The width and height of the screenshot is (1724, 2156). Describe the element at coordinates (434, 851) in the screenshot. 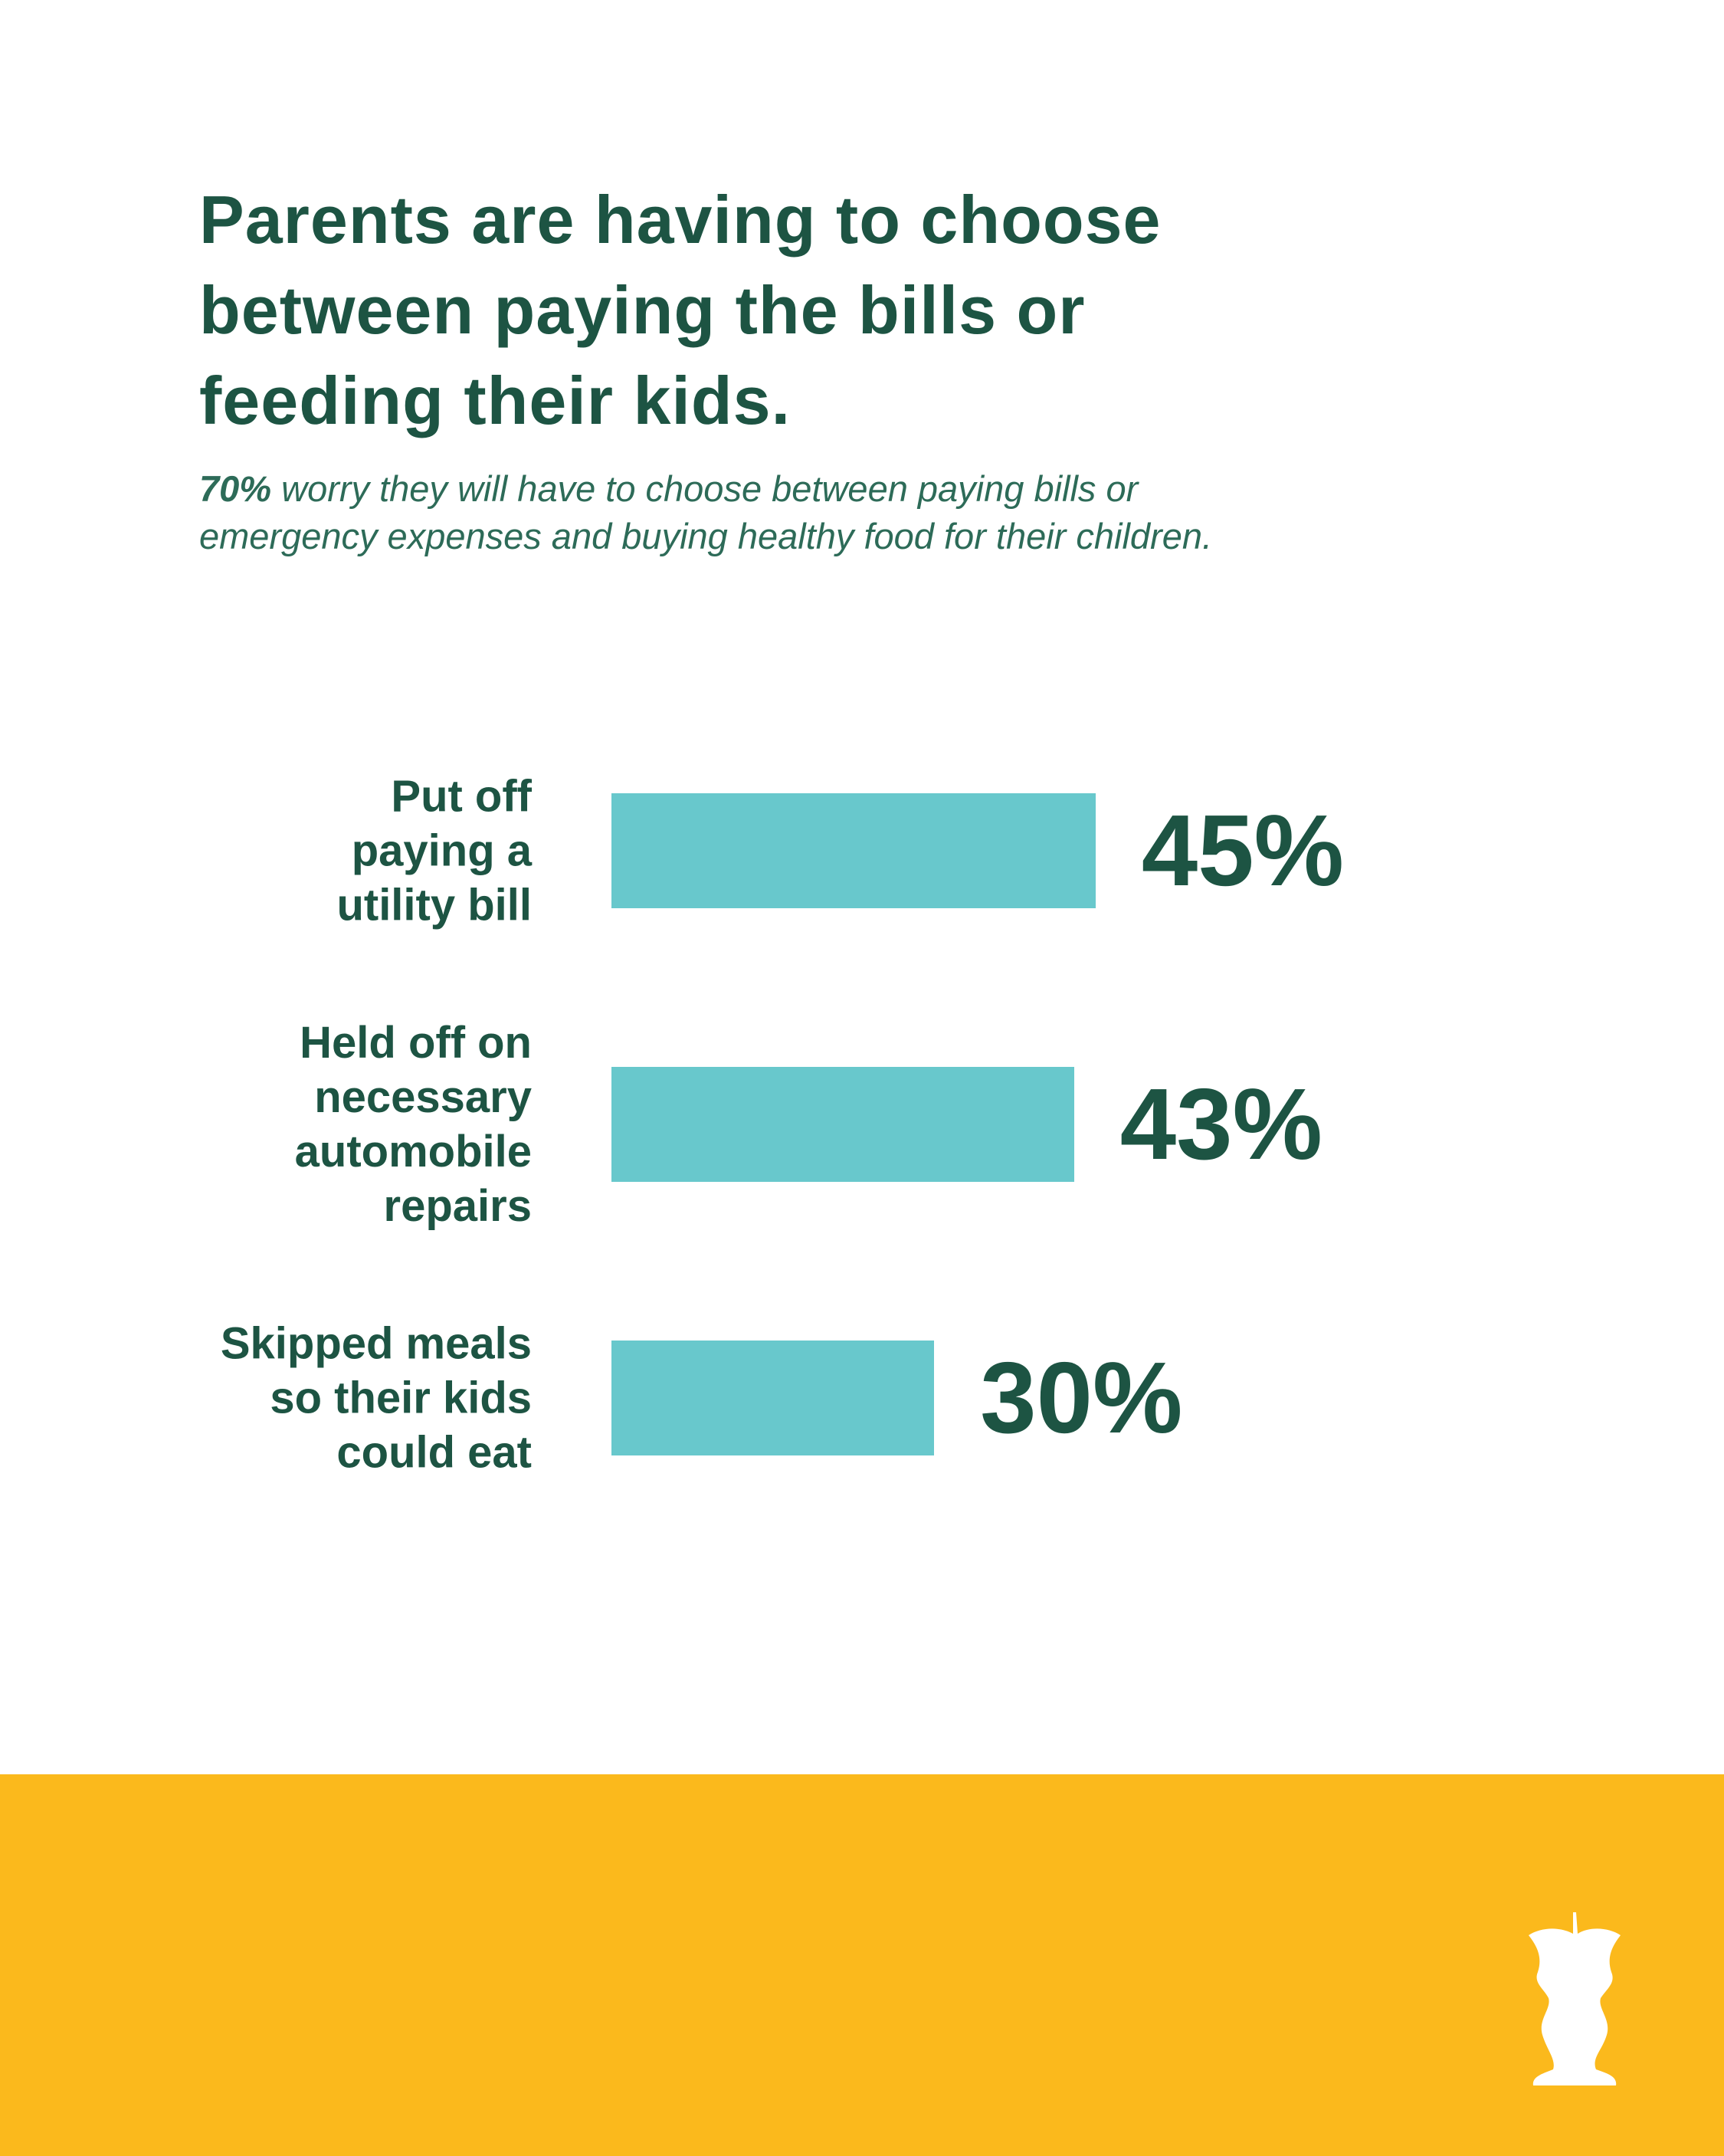

I see `category-label: Put off paying a utility bill` at that location.